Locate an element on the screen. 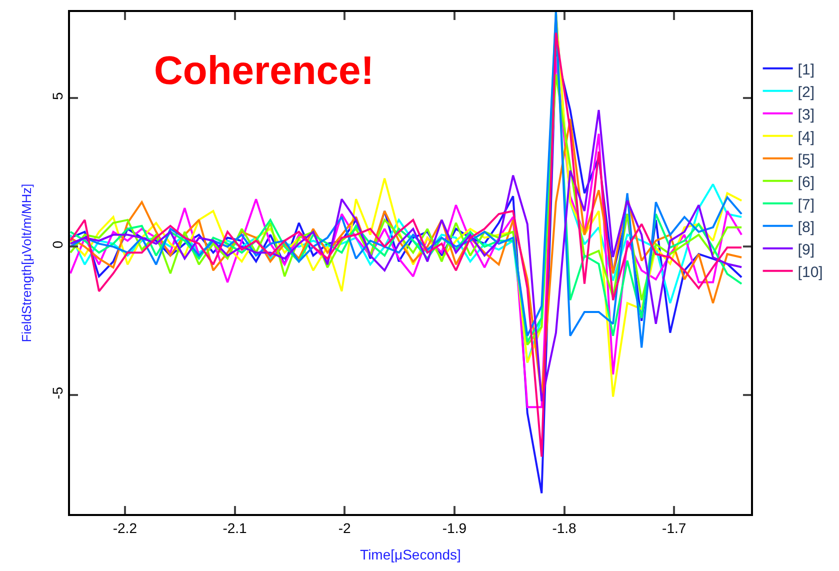 The image size is (839, 571). legend-label: [2] is located at coordinates (806, 92).